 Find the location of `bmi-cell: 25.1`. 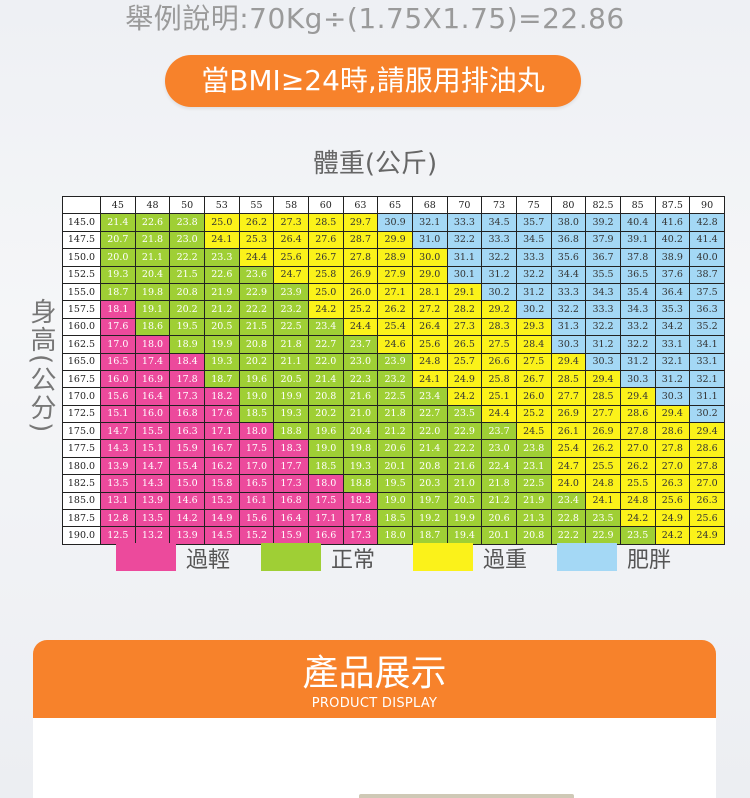

bmi-cell: 25.1 is located at coordinates (499, 396).